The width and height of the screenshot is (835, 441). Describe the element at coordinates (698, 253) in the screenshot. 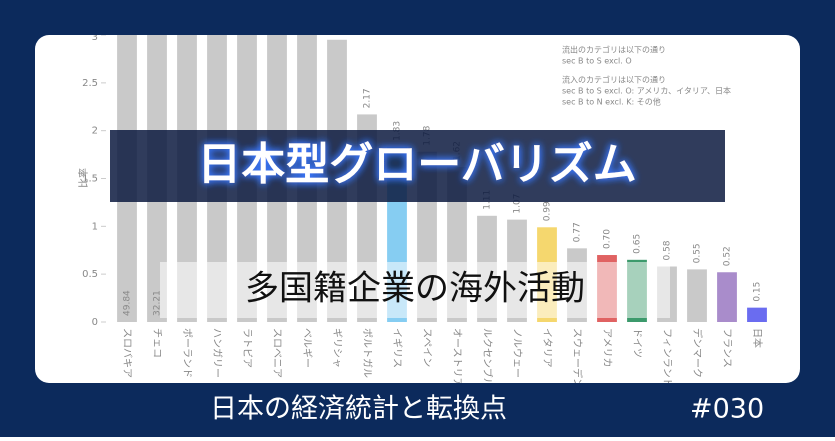

I see `value-label: 0.55` at that location.